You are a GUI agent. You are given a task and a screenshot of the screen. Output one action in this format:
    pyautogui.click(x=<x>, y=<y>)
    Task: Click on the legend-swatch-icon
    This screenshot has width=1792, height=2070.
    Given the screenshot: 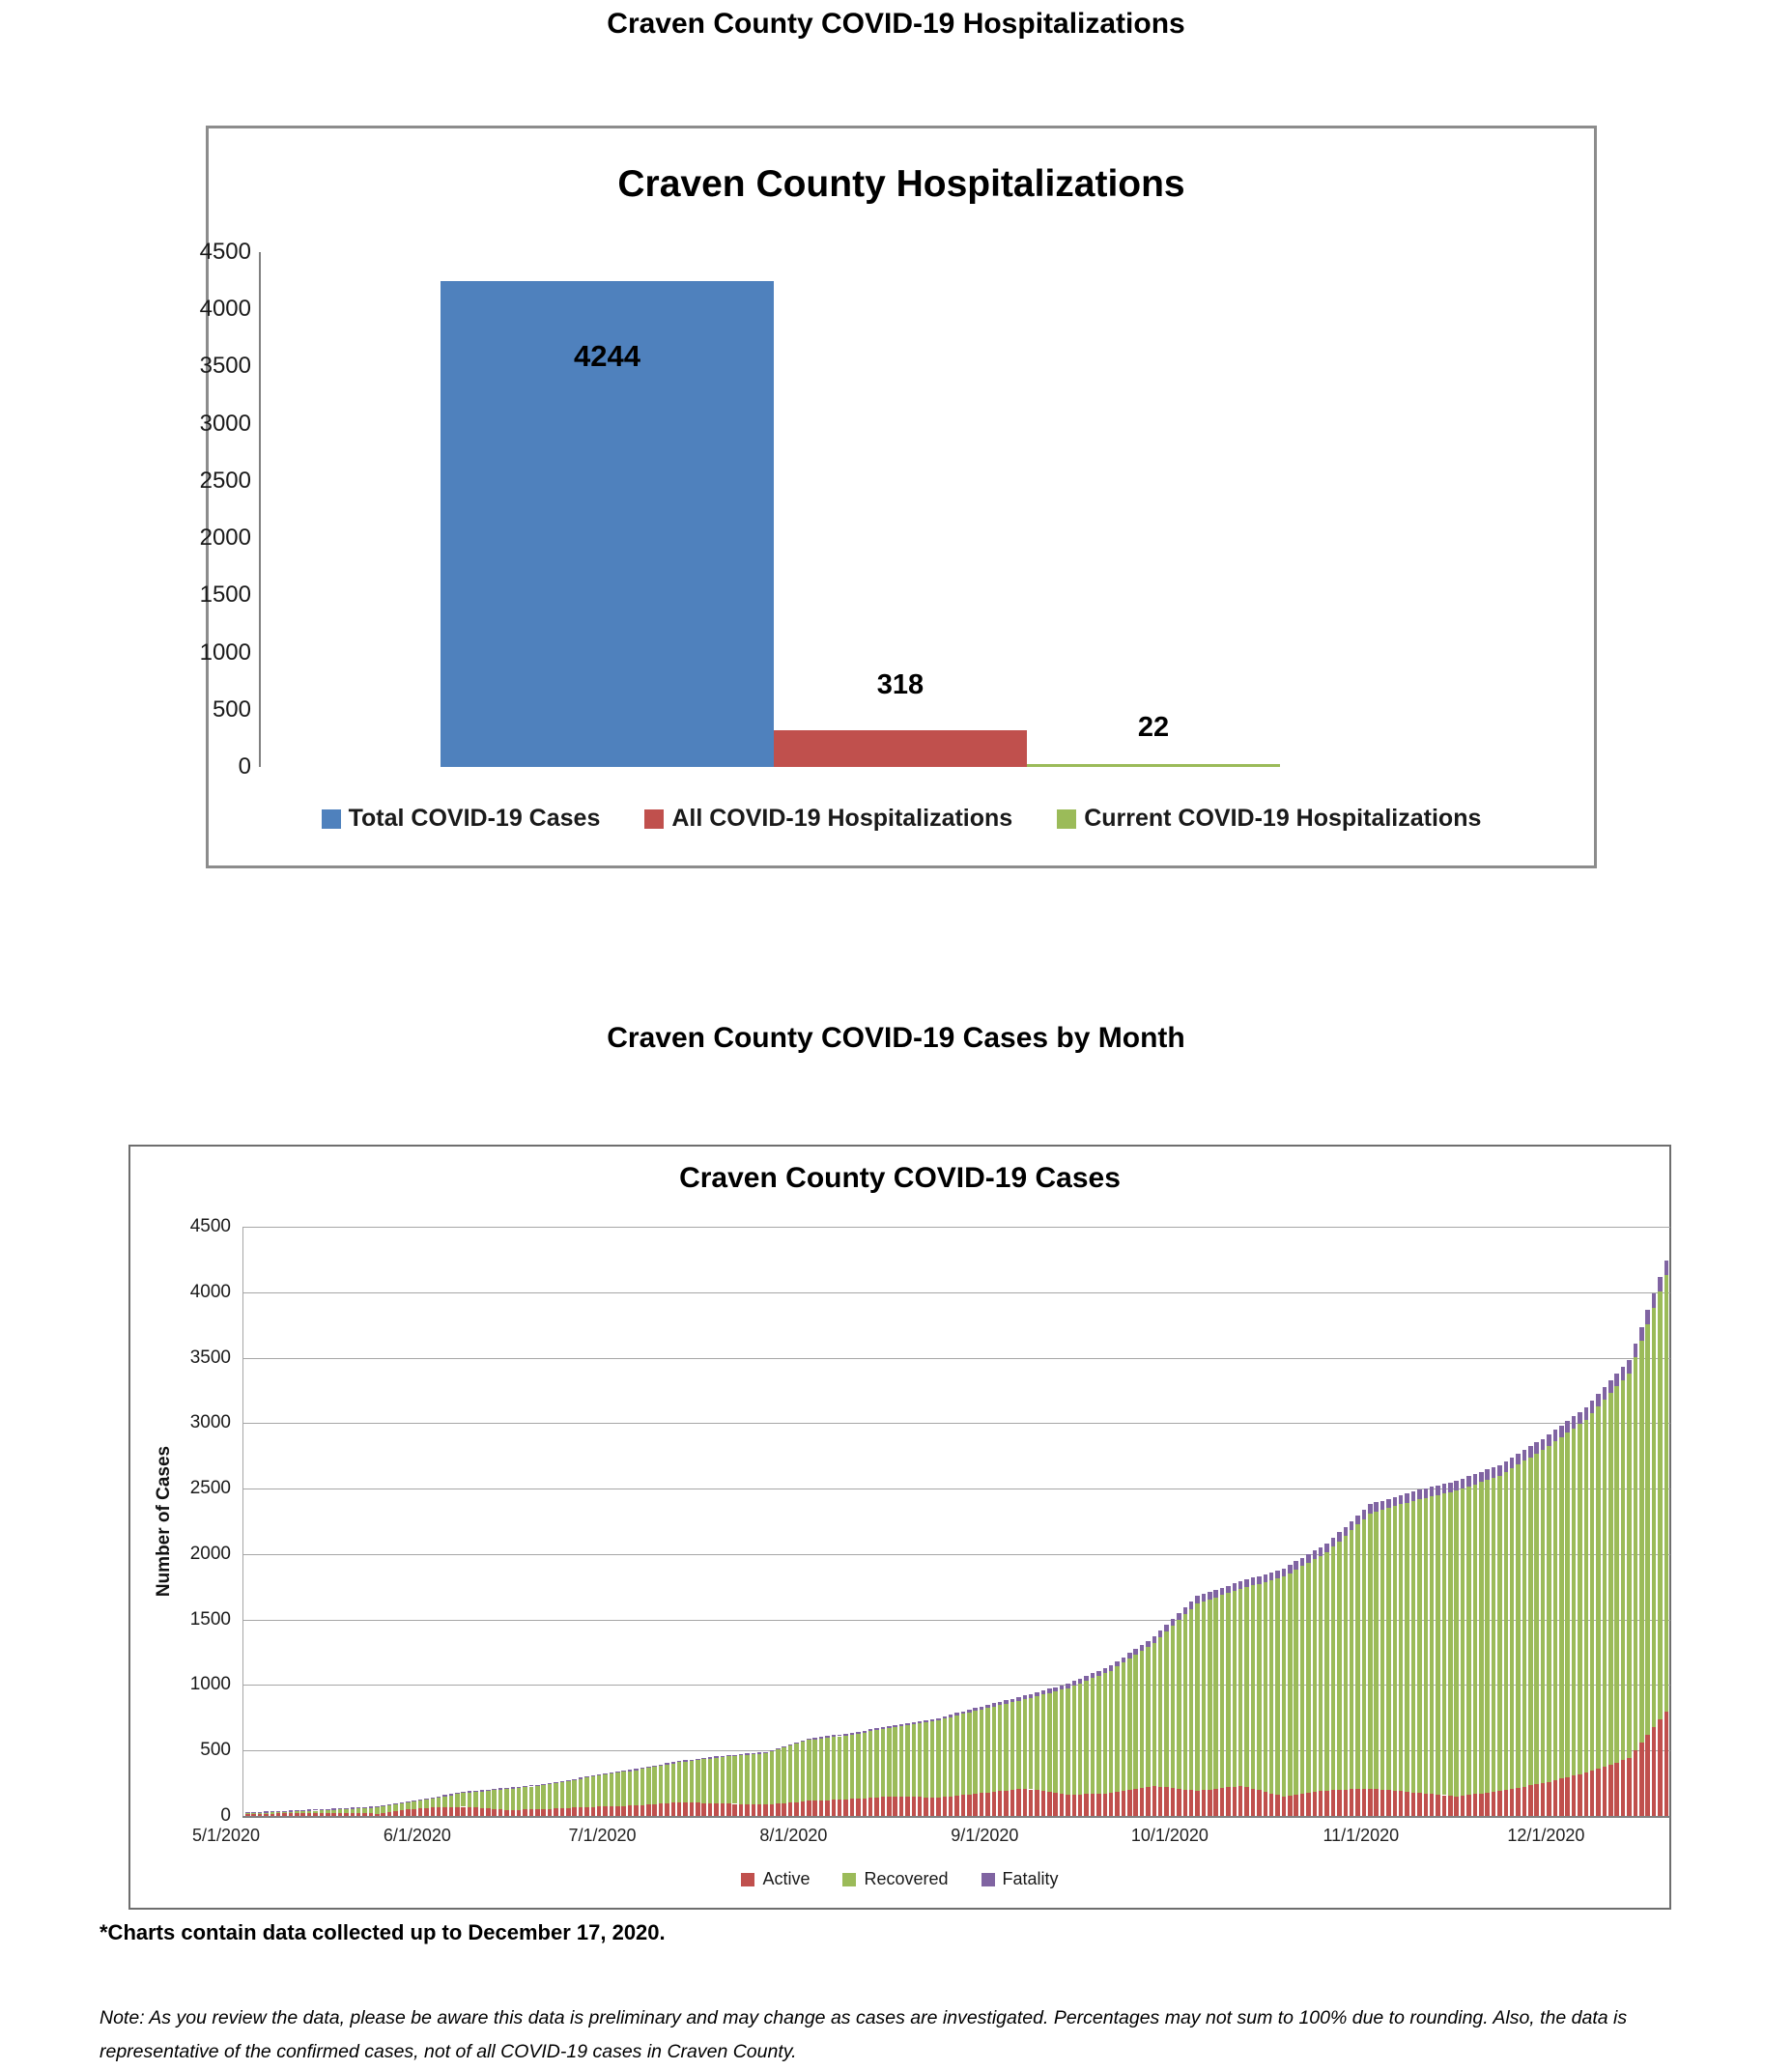 What is the action you would take?
    pyautogui.click(x=849, y=1879)
    